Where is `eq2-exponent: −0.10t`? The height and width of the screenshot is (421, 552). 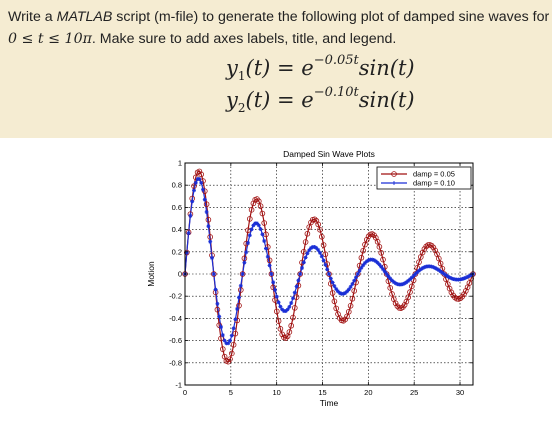
eq2-exponent: −0.10t is located at coordinates (336, 92).